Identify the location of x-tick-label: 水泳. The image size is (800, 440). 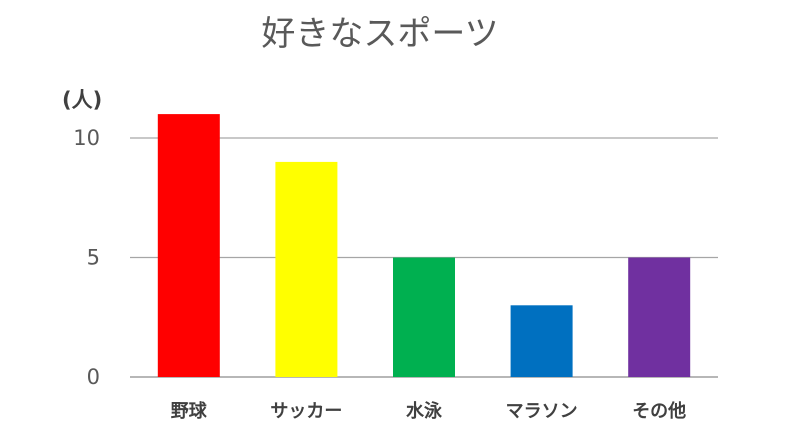
(424, 411).